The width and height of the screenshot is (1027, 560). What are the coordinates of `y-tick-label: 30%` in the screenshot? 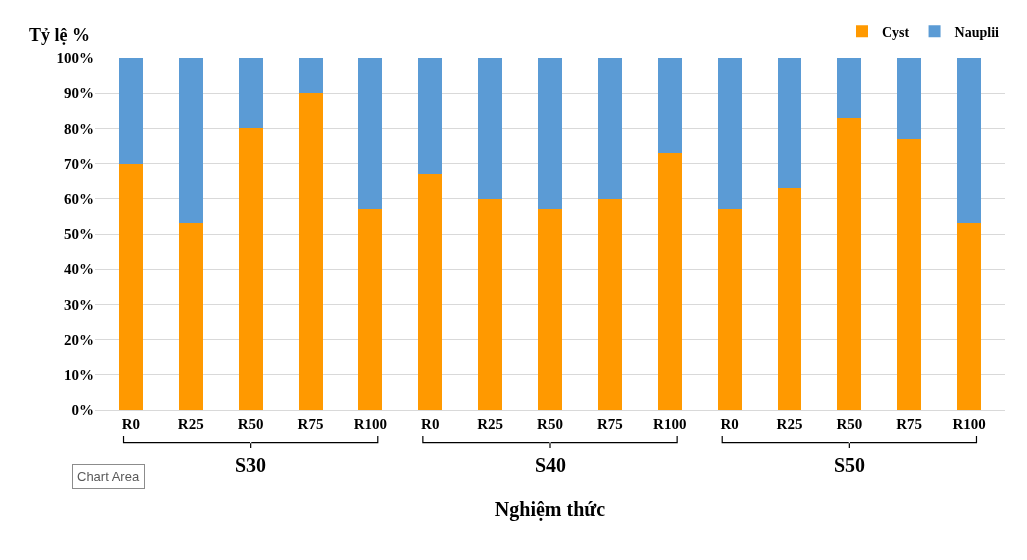 It's located at (79, 304).